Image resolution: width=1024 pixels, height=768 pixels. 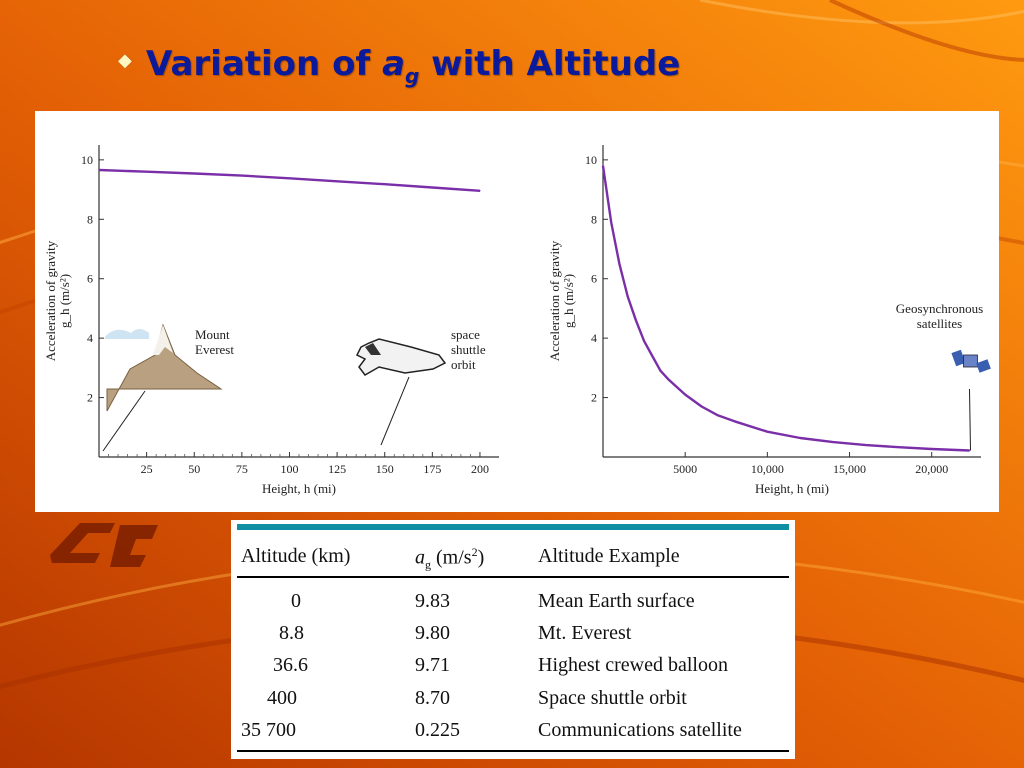 What do you see at coordinates (792, 488) in the screenshot?
I see `x-axis-label: Height, h (mi)` at bounding box center [792, 488].